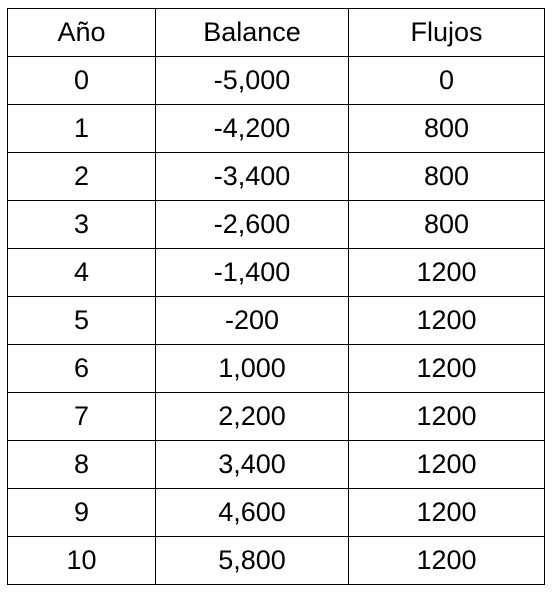 This screenshot has width=556, height=600. What do you see at coordinates (252, 176) in the screenshot?
I see `cell-balance: -3,400` at bounding box center [252, 176].